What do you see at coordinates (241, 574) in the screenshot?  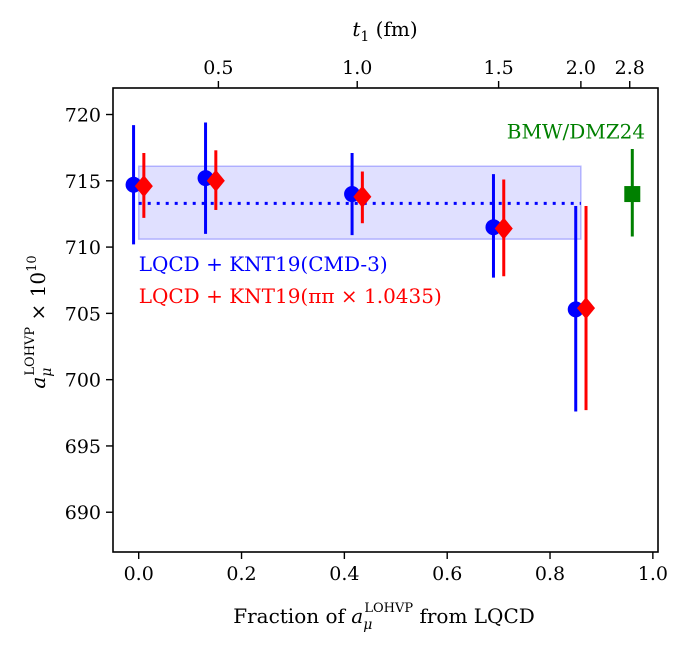 I see `x-tick-label: 0.2` at bounding box center [241, 574].